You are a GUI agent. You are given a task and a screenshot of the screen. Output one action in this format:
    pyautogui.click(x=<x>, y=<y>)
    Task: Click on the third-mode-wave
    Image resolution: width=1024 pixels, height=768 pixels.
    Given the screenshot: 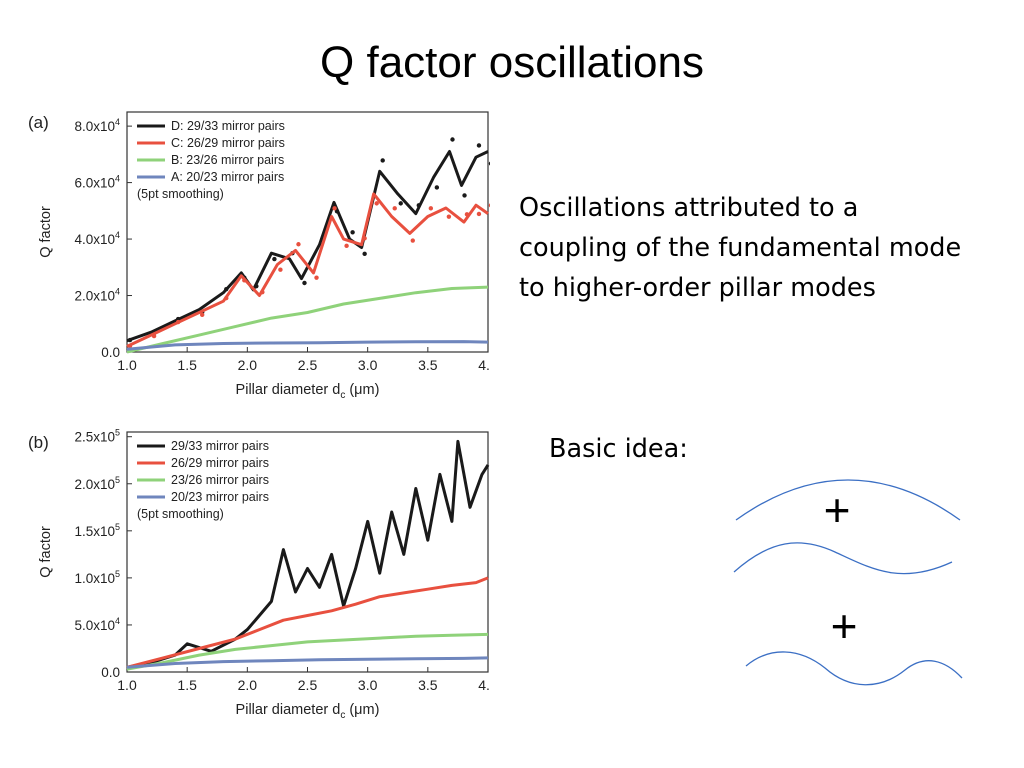 What is the action you would take?
    pyautogui.click(x=854, y=668)
    